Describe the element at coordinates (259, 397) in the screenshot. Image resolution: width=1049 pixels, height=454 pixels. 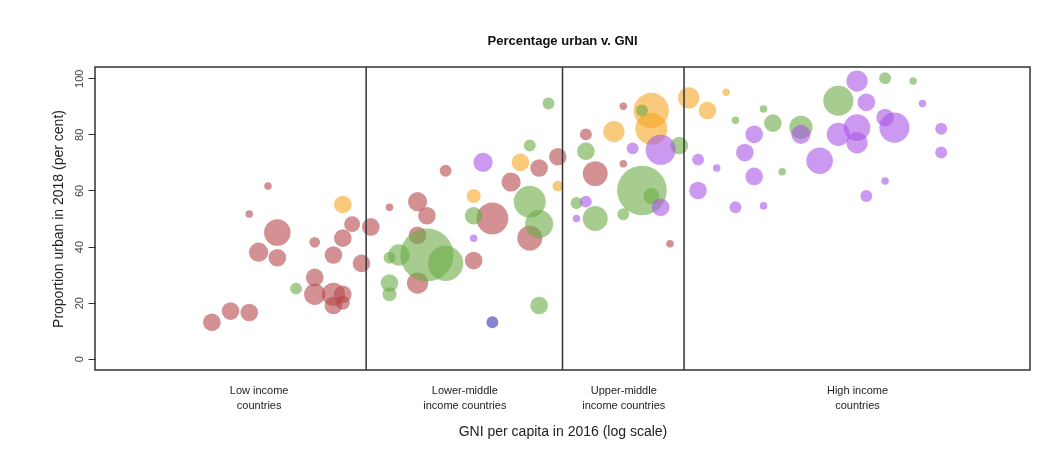
I see `x-tick-label: Low income countries` at that location.